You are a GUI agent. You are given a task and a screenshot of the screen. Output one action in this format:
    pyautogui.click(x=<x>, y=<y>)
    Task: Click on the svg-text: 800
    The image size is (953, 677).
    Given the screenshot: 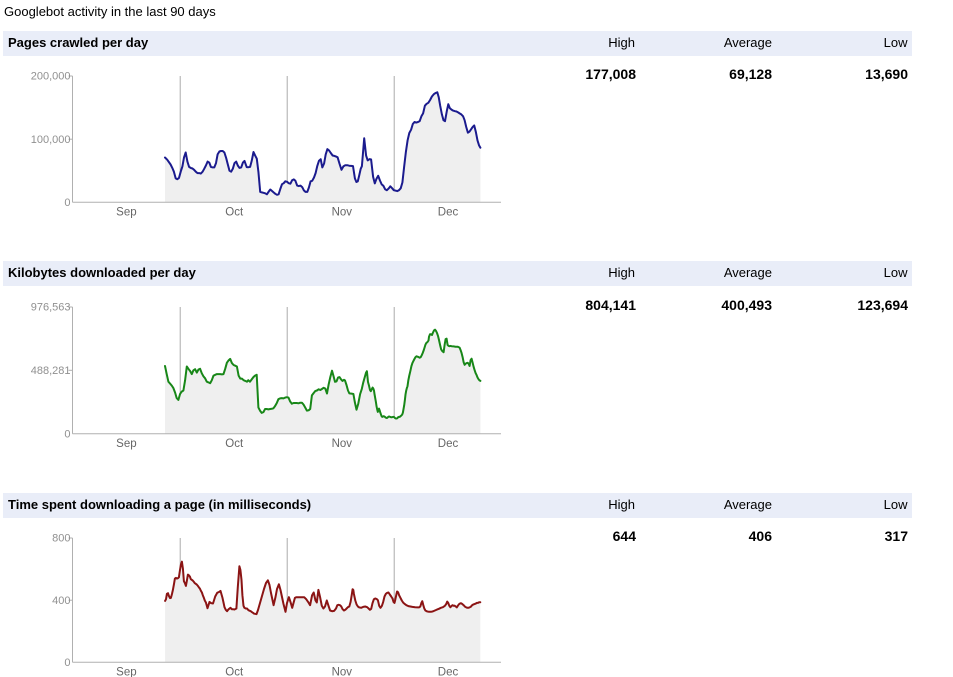 What is the action you would take?
    pyautogui.click(x=61, y=539)
    